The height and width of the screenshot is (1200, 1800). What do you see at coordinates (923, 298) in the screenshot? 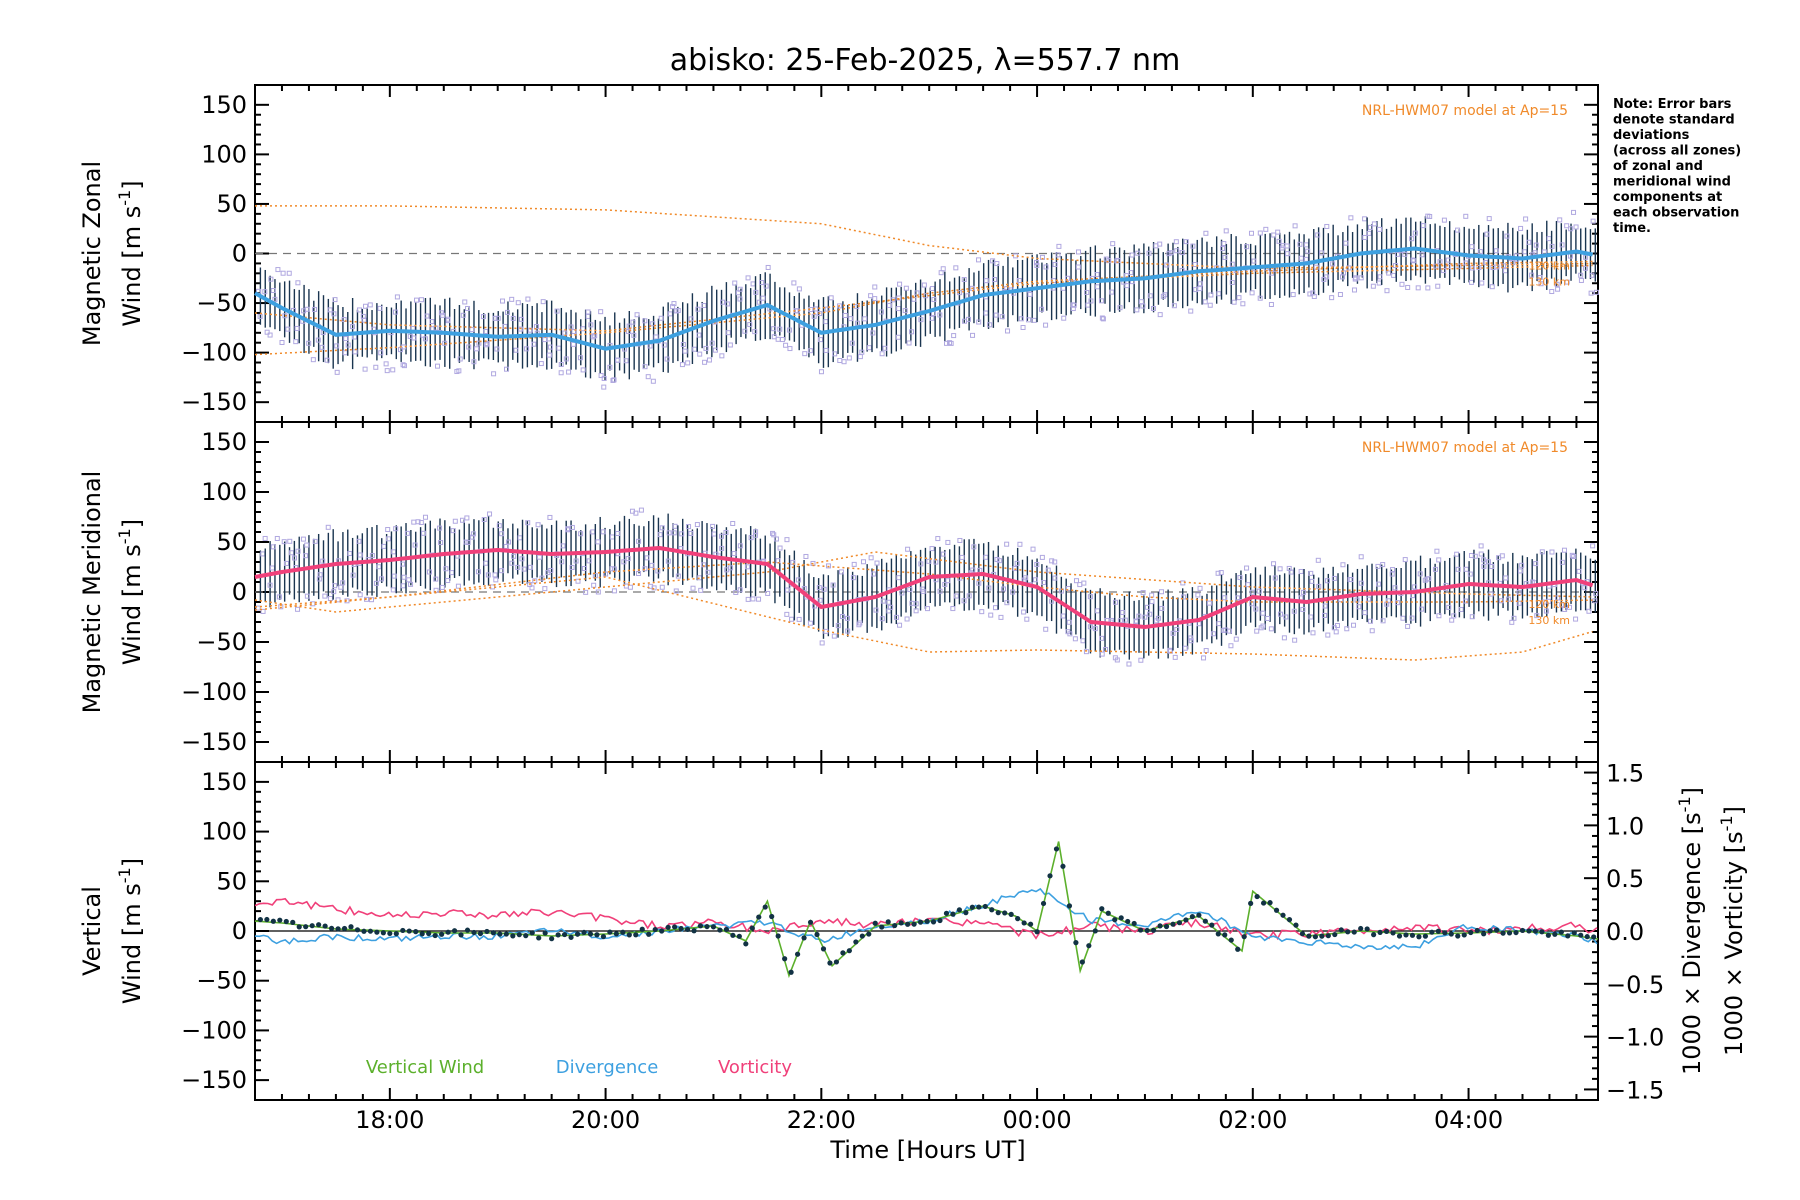
I see `wind-line` at bounding box center [923, 298].